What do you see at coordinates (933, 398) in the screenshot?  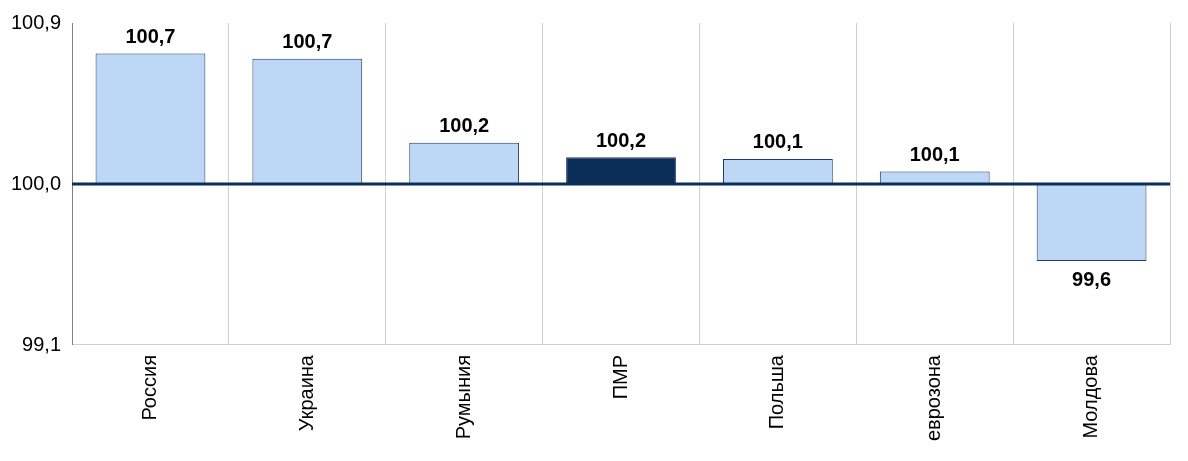 I see `x-tick-label: еврозона` at bounding box center [933, 398].